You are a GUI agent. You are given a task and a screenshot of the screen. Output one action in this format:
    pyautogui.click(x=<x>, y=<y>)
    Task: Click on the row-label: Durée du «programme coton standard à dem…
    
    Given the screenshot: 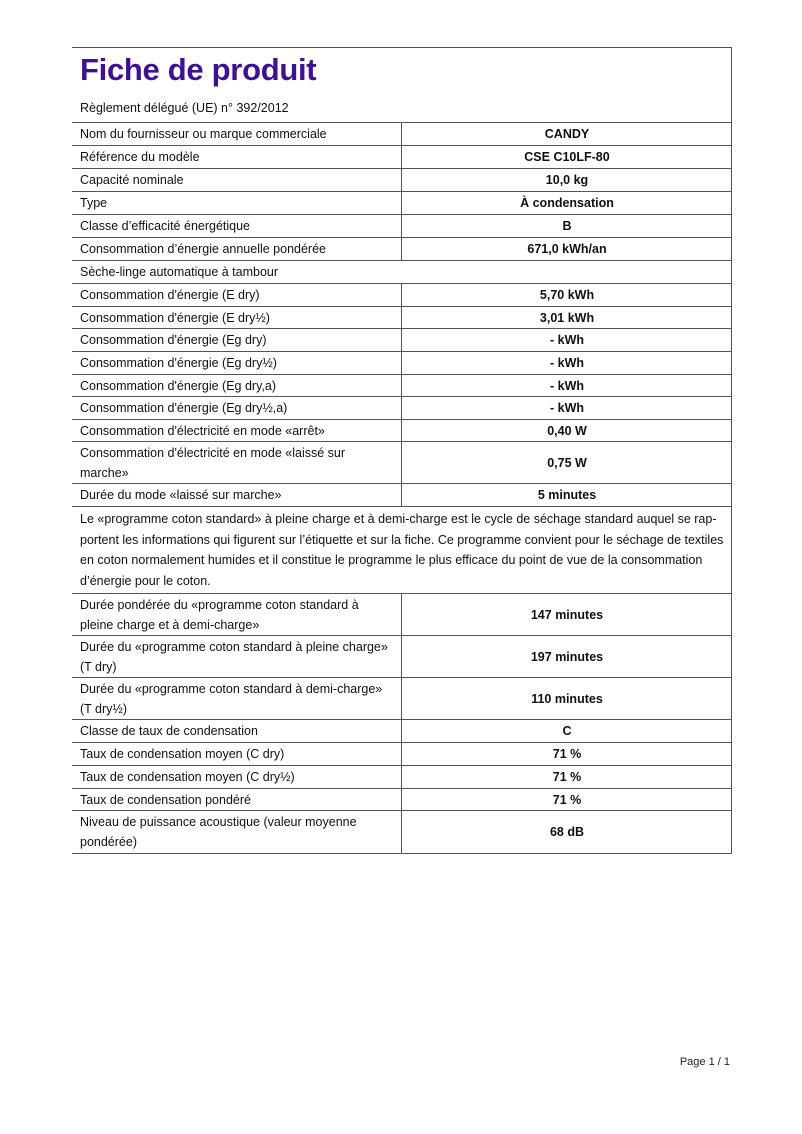 What is the action you would take?
    pyautogui.click(x=237, y=698)
    